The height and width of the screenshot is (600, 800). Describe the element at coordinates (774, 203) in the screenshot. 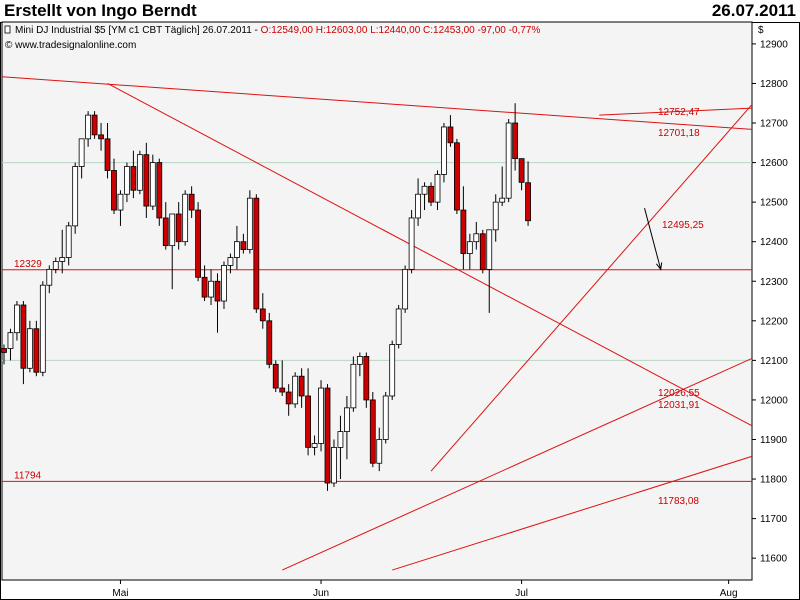

I see `y-tick-label: 12500` at that location.